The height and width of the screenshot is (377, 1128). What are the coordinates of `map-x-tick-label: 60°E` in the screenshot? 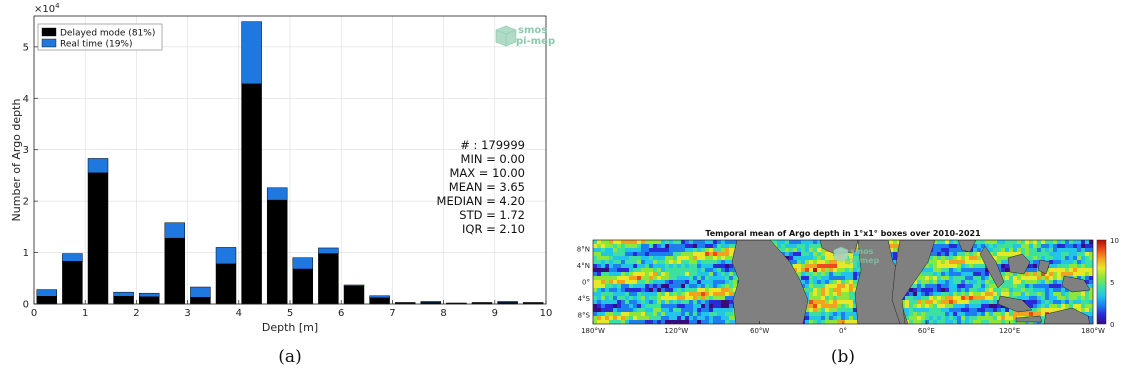 It's located at (926, 331).